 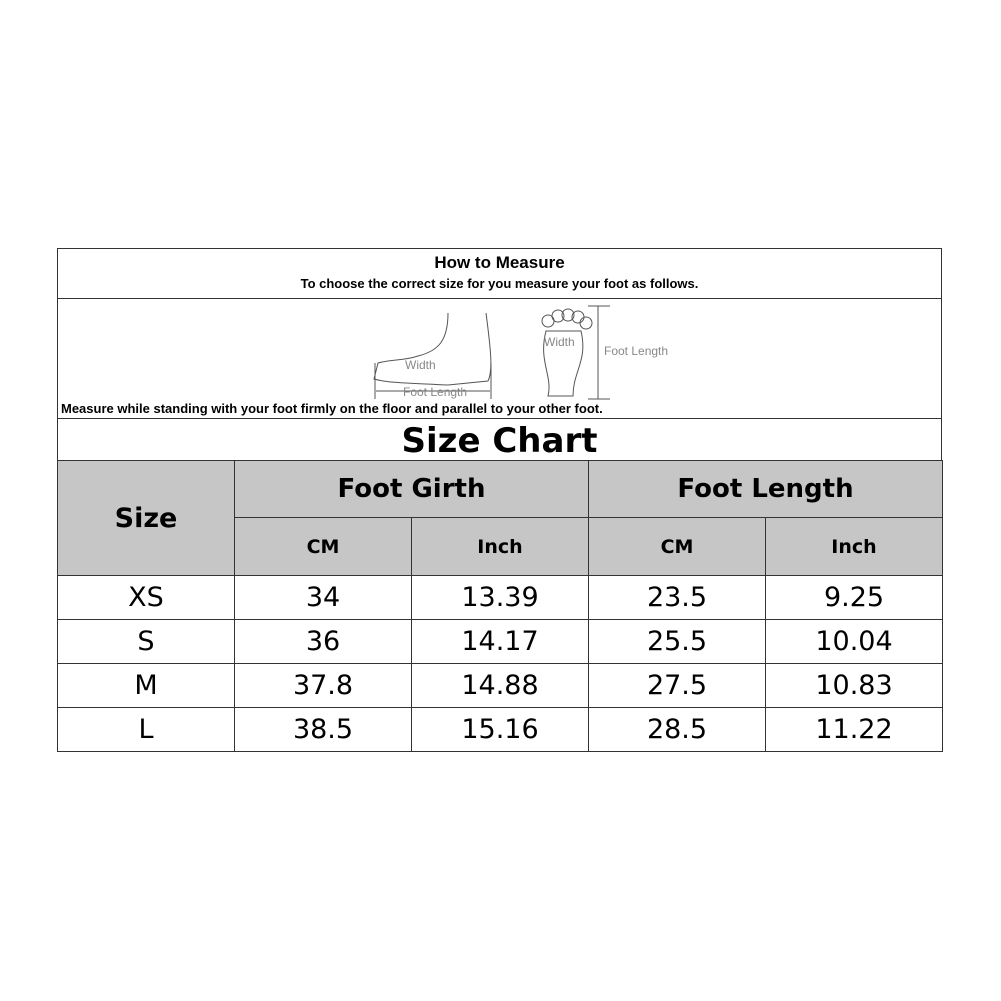 I want to click on girth-inch-header: Inch, so click(x=500, y=546).